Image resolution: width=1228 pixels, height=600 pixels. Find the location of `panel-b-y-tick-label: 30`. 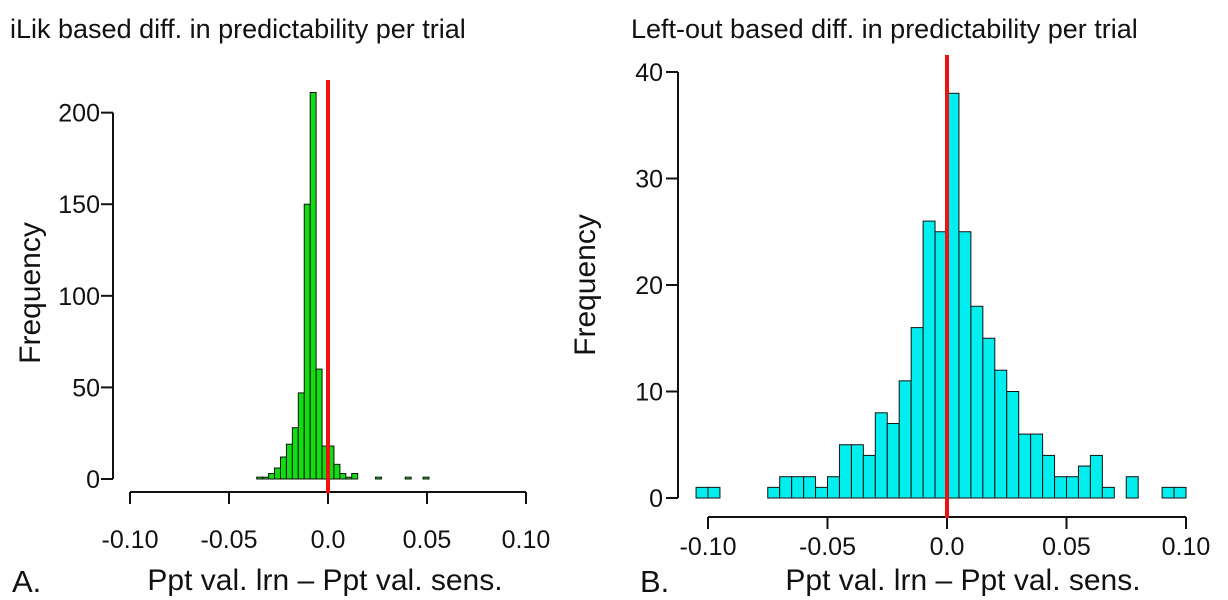

panel-b-y-tick-label: 30 is located at coordinates (649, 180).